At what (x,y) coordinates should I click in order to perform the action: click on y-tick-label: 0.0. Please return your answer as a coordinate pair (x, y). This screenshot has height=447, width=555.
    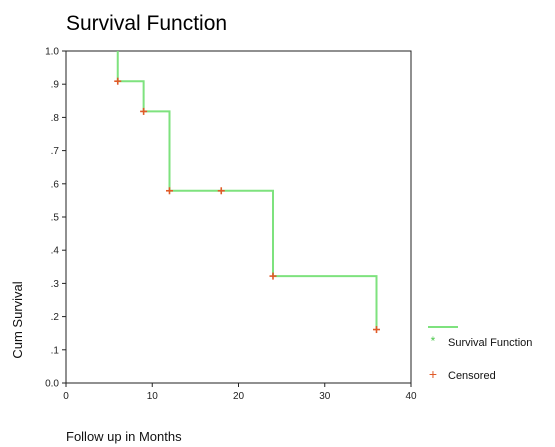
    Looking at the image, I should click on (52, 384).